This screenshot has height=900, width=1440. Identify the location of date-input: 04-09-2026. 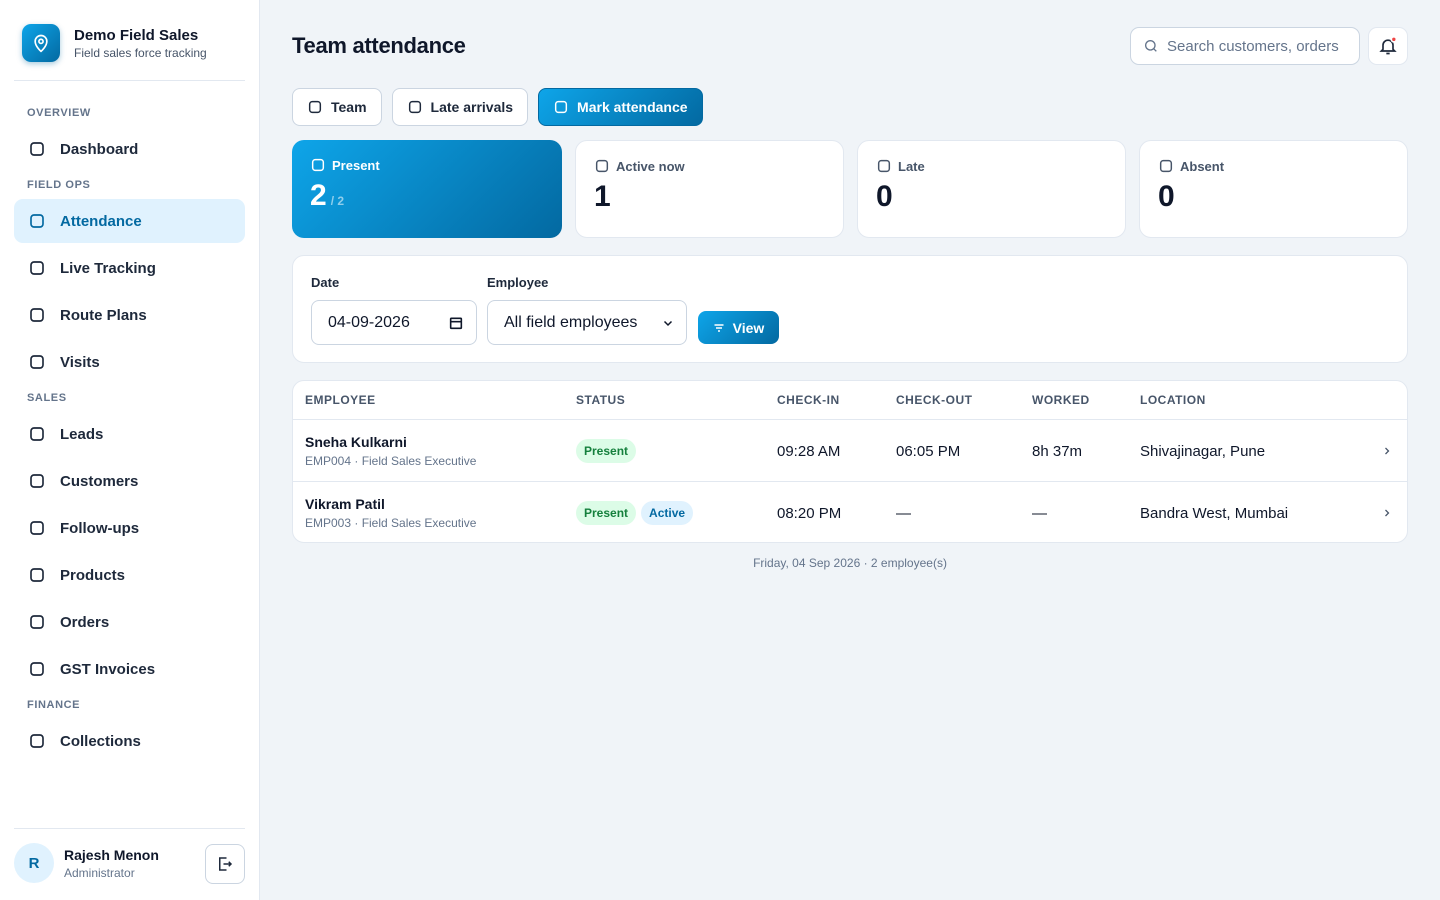
(394, 322).